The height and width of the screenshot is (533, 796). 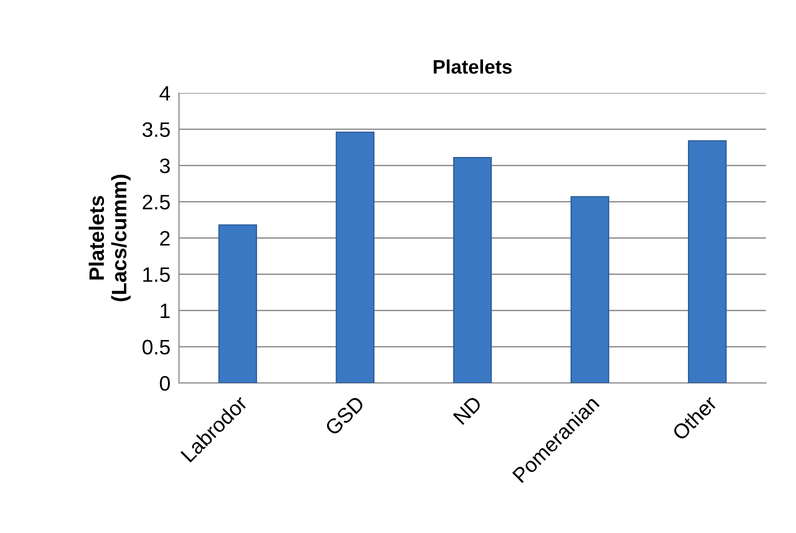 I want to click on y-tick-label: 0, so click(x=165, y=383).